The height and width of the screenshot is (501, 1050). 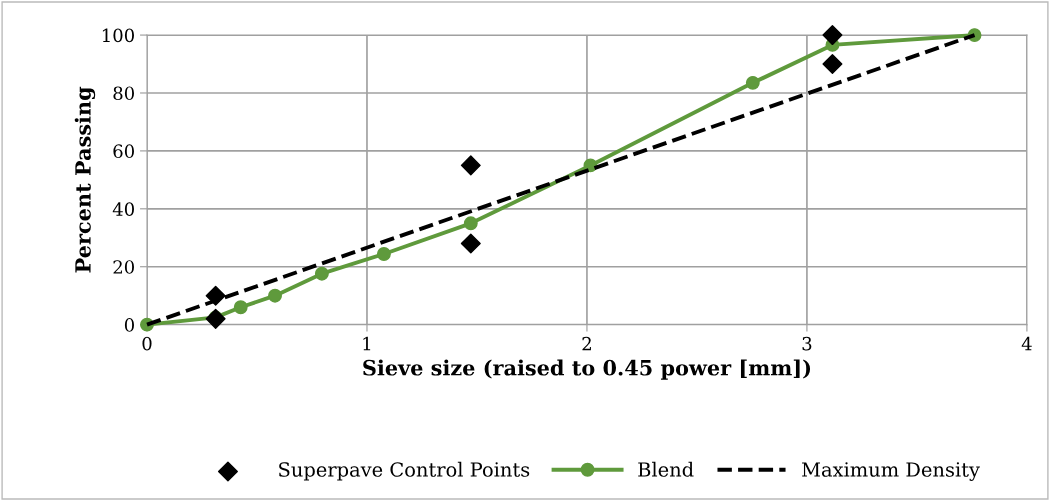 What do you see at coordinates (85, 179) in the screenshot?
I see `y-axis-title: Percent Passing` at bounding box center [85, 179].